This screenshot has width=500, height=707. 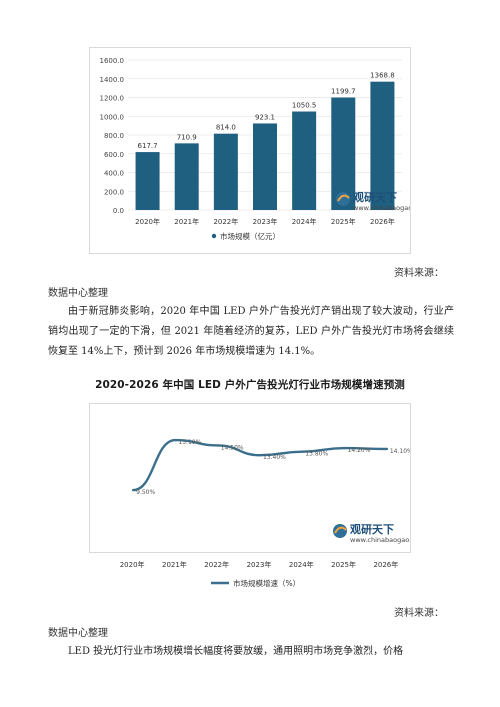 What do you see at coordinates (214, 236) in the screenshot?
I see `legend-marker` at bounding box center [214, 236].